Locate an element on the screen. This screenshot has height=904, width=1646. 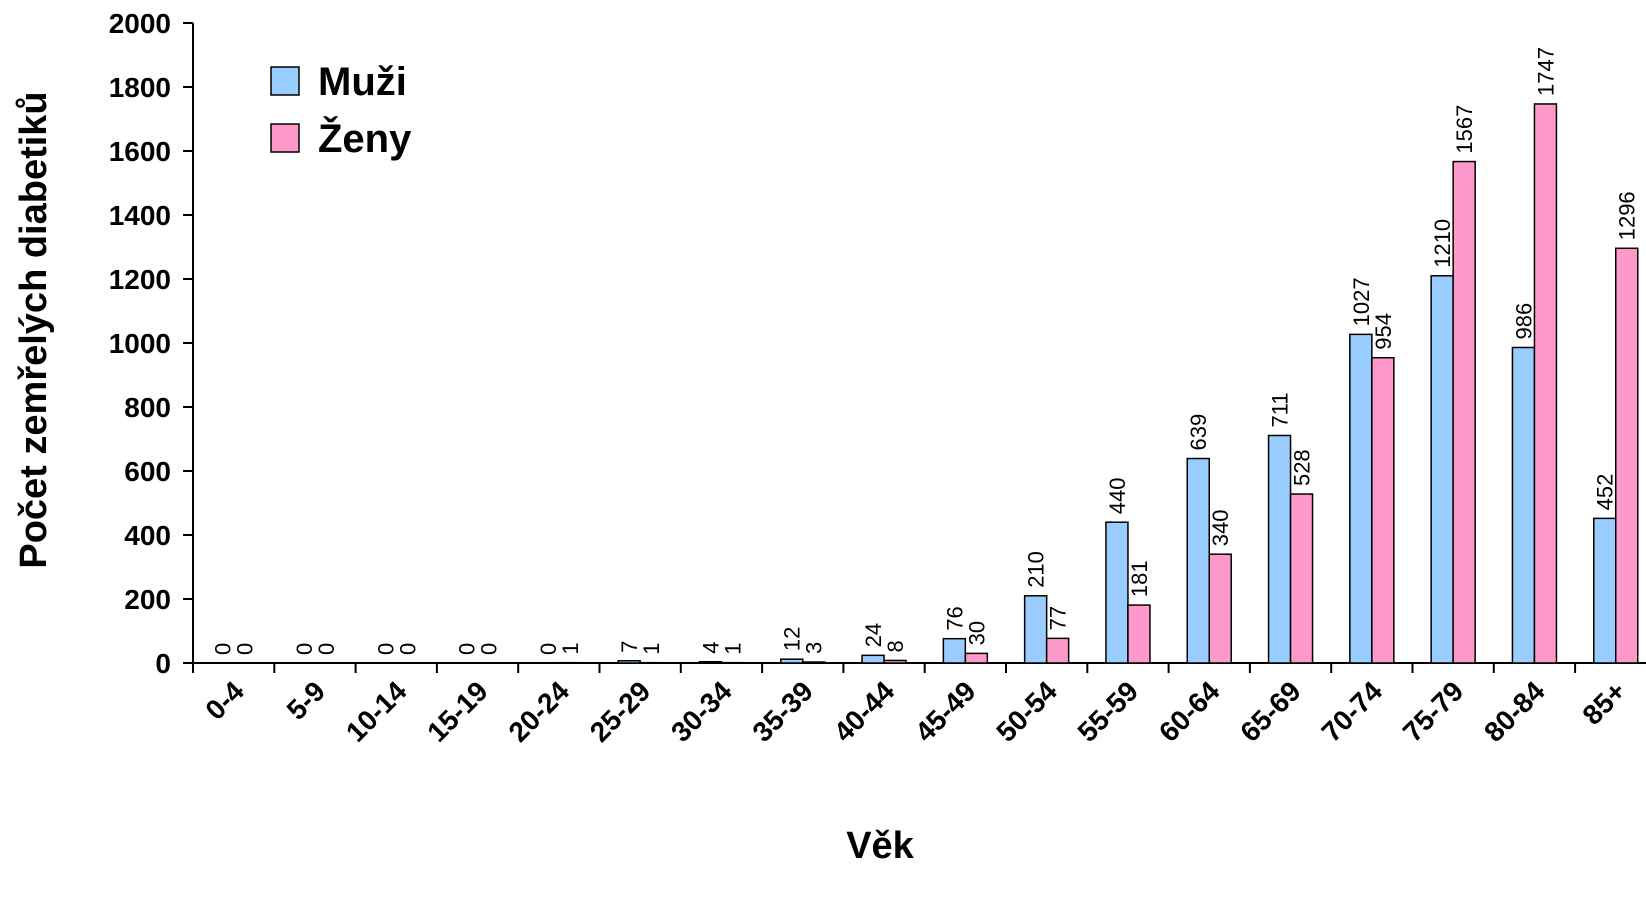
legend-label: Ženy is located at coordinates (365, 138).